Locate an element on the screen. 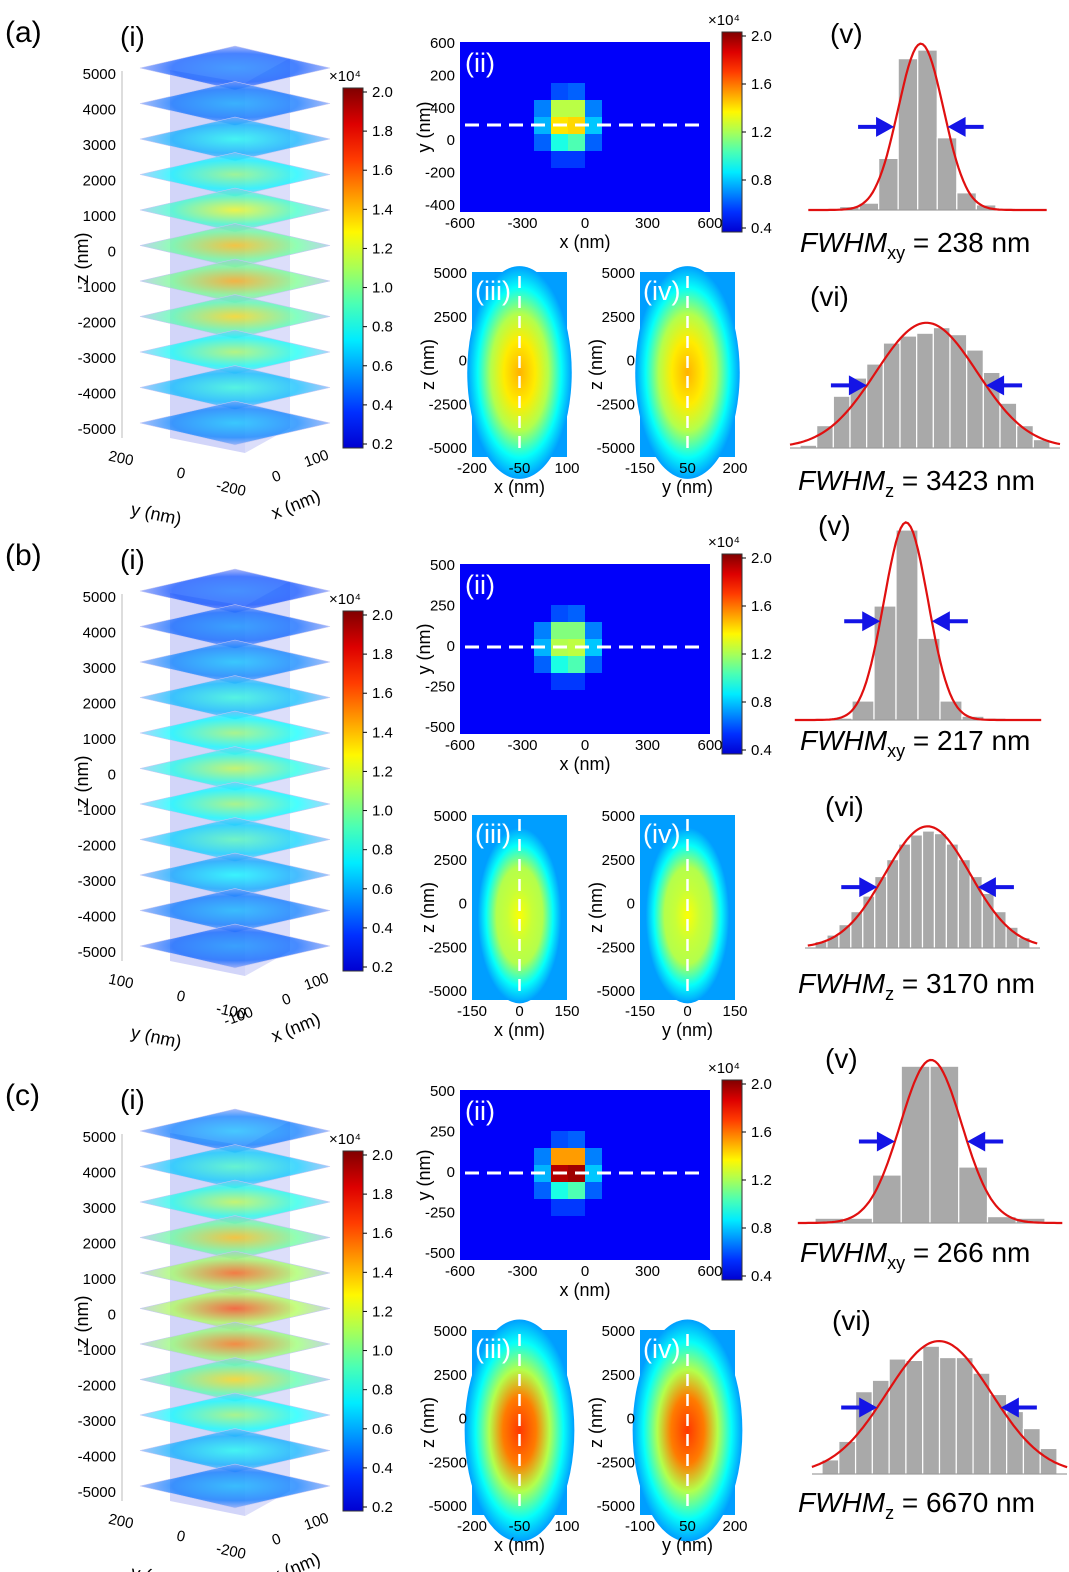 The height and width of the screenshot is (1572, 1069). xy-y-tick: 250 is located at coordinates (442, 606).